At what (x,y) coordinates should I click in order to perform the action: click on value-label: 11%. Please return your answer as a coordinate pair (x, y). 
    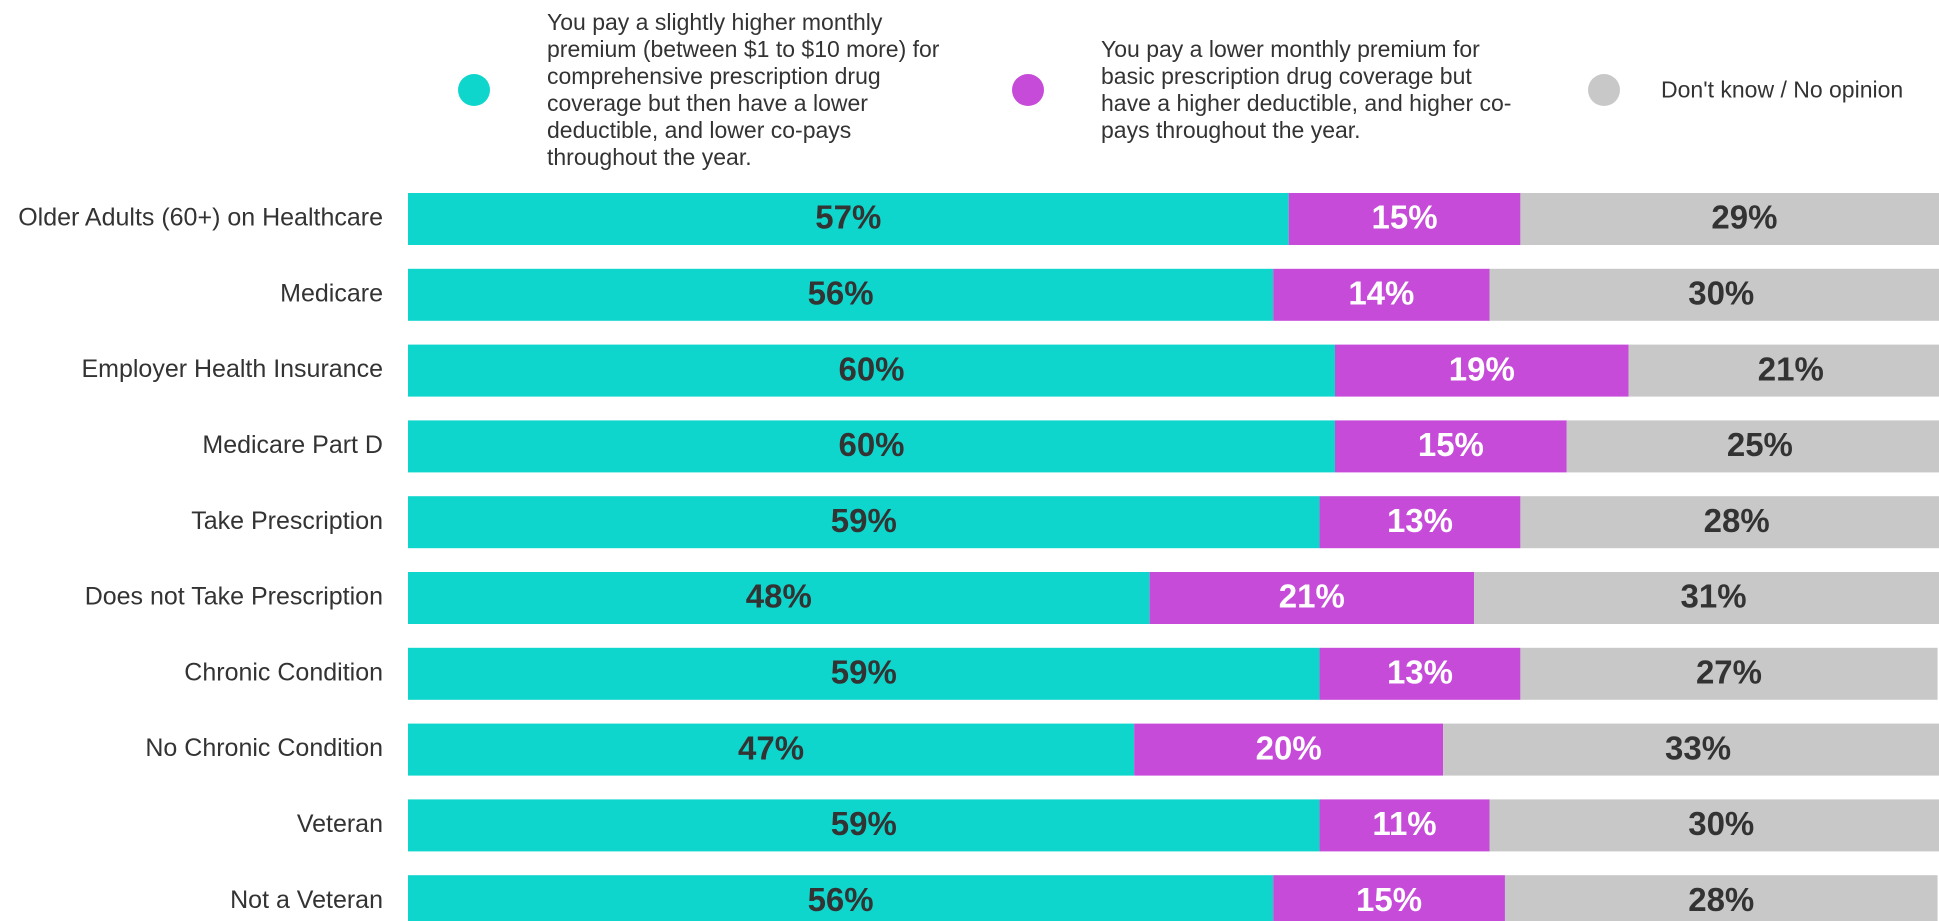
    Looking at the image, I should click on (1404, 823).